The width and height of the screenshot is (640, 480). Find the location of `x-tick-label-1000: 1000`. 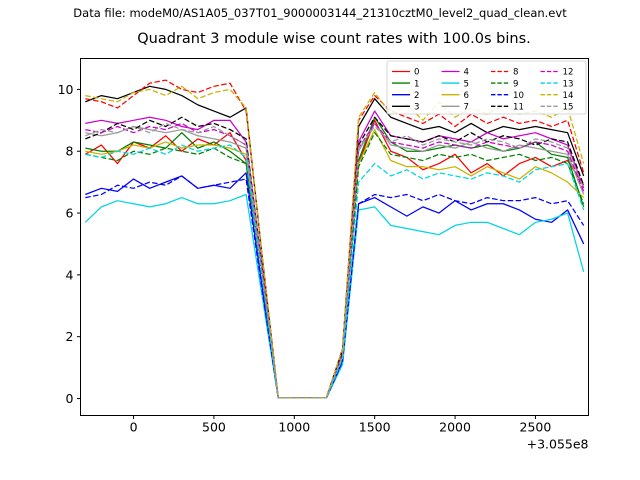

x-tick-label-1000: 1000 is located at coordinates (294, 427).